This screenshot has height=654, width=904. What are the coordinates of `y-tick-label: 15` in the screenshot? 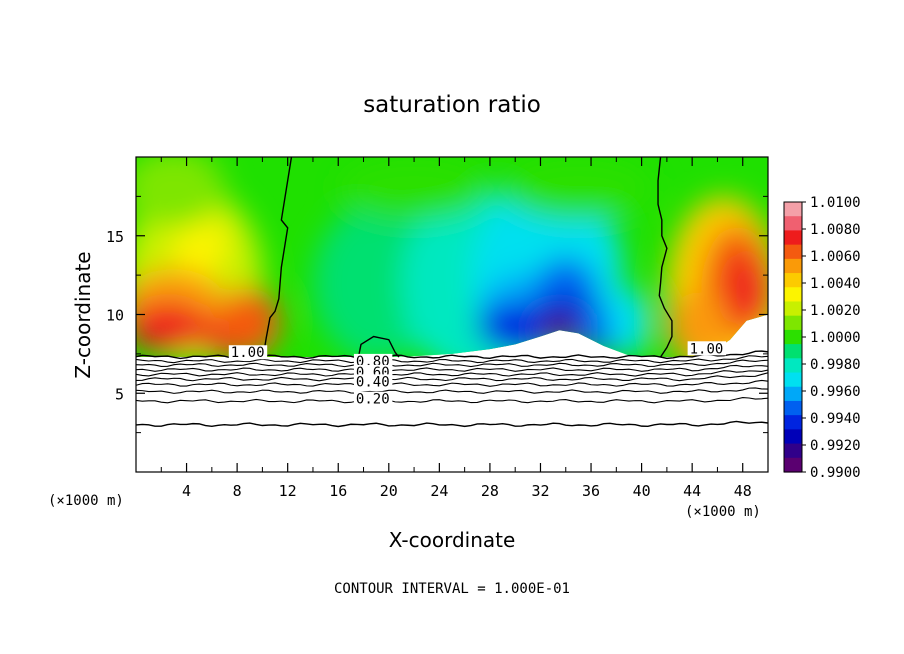 It's located at (115, 237).